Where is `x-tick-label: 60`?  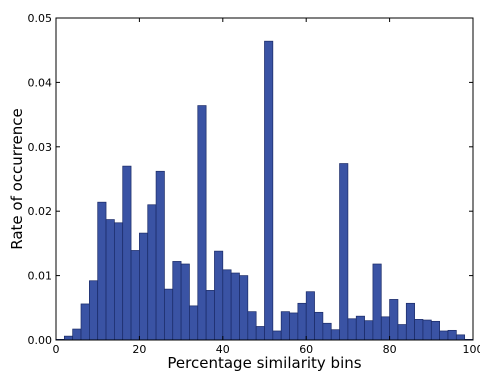 x-tick-label: 60 is located at coordinates (306, 349).